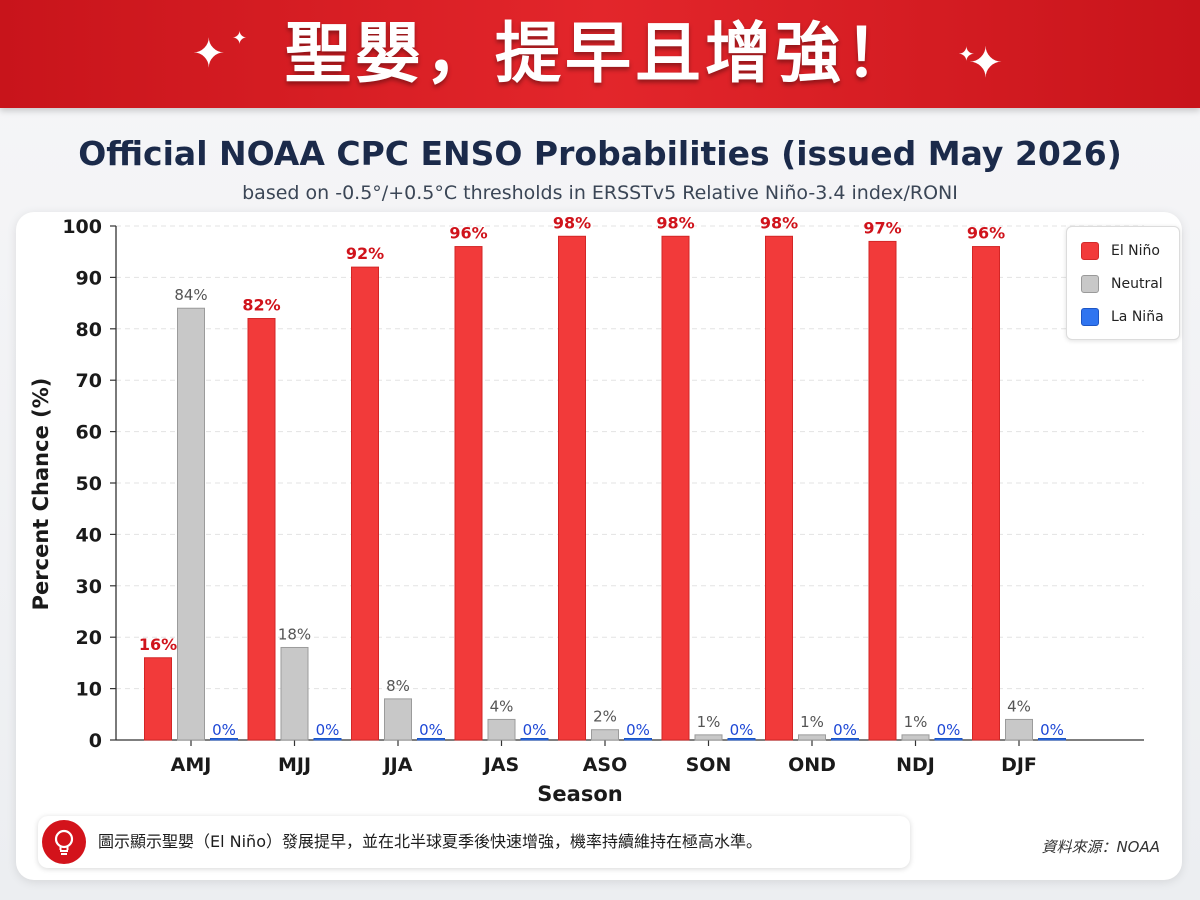 This screenshot has height=900, width=1200. What do you see at coordinates (1090, 317) in the screenshot?
I see `legend-swatch-la-nina` at bounding box center [1090, 317].